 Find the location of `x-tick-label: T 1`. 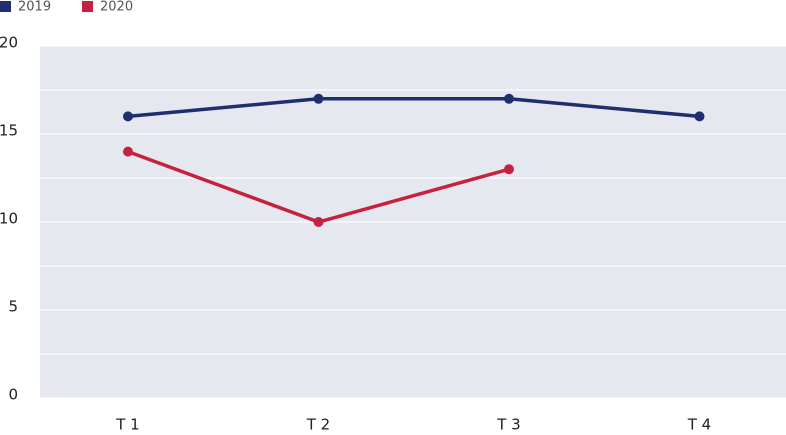

x-tick-label: T 1 is located at coordinates (127, 425).